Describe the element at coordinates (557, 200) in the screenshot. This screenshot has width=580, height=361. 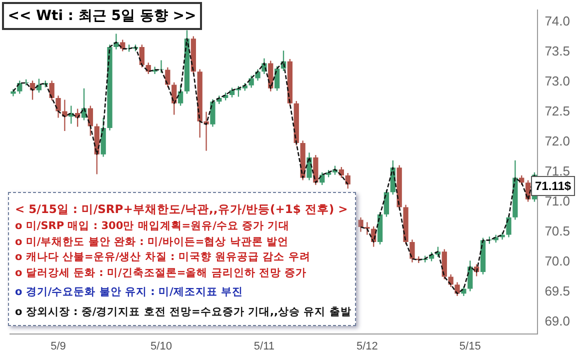
I see `y-tick-label: 71.0` at that location.